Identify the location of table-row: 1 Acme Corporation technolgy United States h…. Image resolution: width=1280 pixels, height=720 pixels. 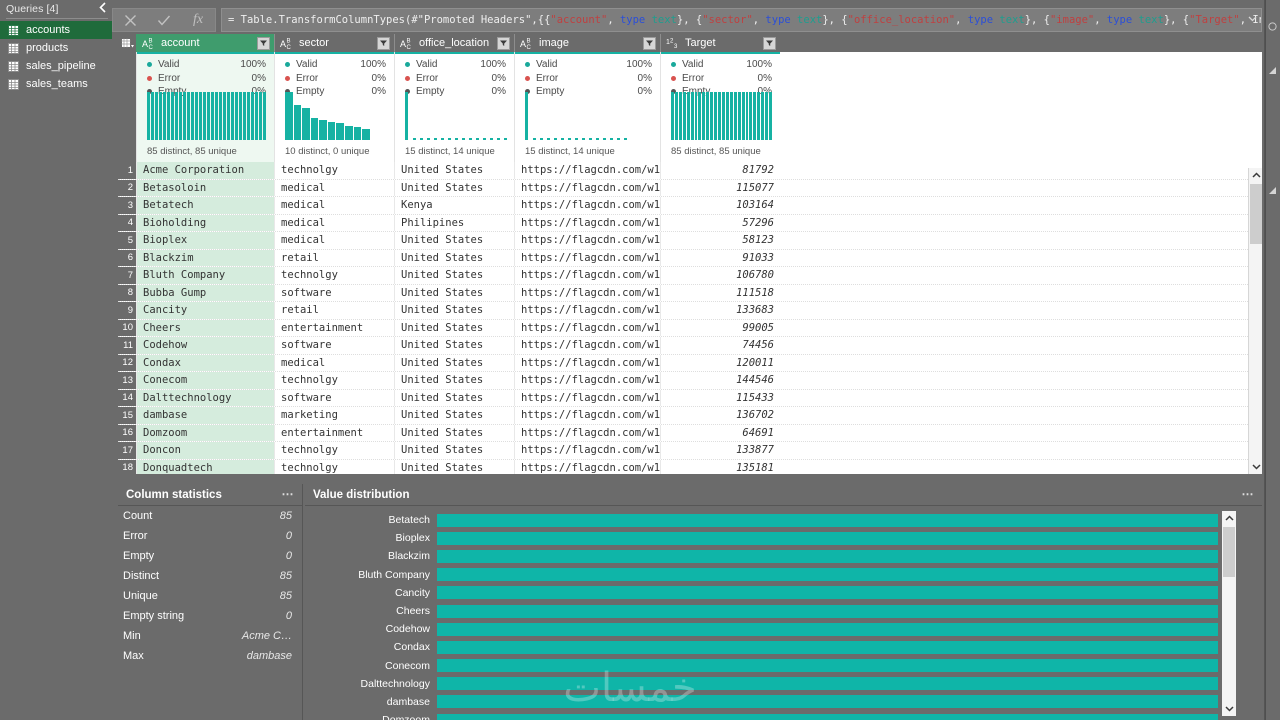
(690, 171).